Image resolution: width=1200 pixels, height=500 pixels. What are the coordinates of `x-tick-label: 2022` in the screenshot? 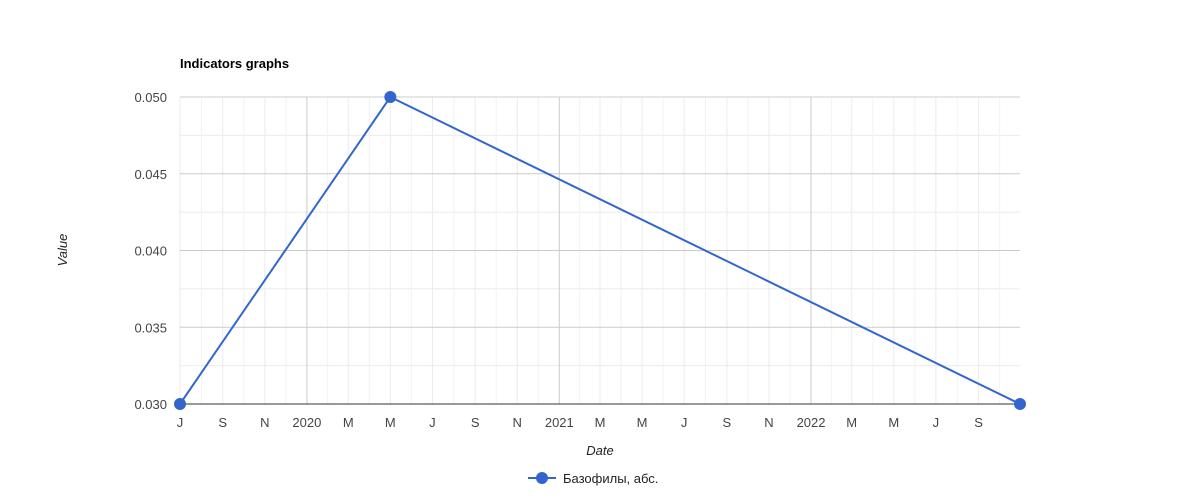 It's located at (811, 422).